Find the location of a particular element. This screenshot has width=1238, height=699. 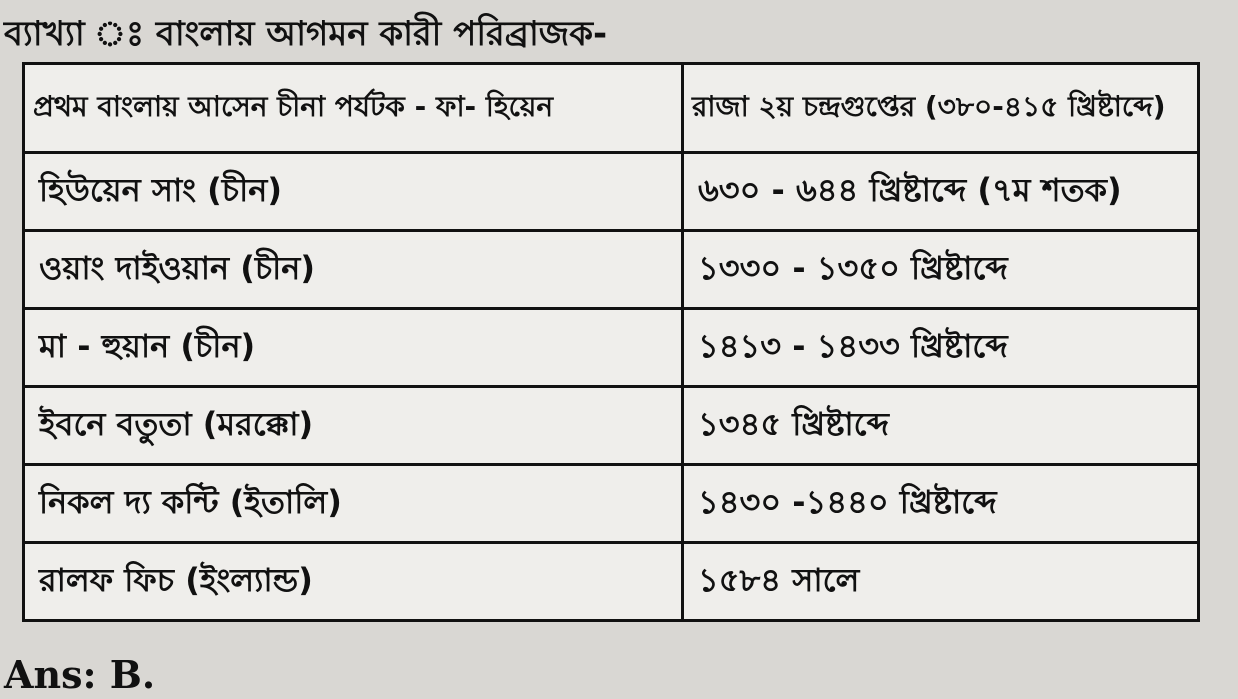

traveler-cell: ইবনে বতুতা (মরক্কো) is located at coordinates (353, 425).